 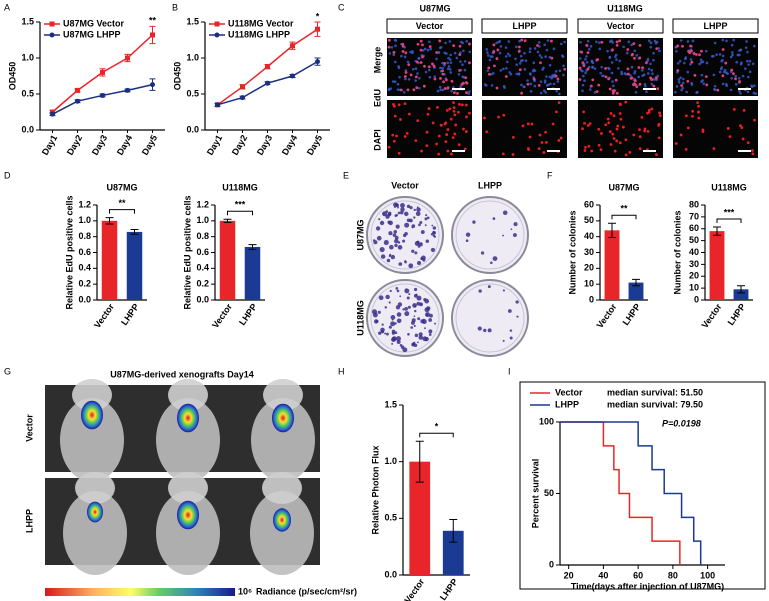 I want to click on stain-label: EdU, so click(x=377, y=98).